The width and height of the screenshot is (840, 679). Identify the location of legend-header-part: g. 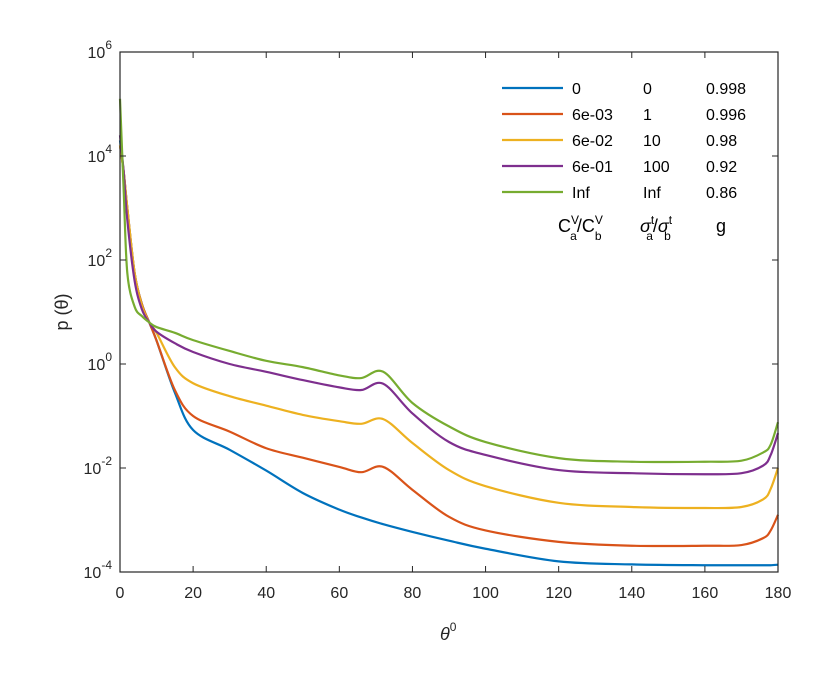
(721, 226).